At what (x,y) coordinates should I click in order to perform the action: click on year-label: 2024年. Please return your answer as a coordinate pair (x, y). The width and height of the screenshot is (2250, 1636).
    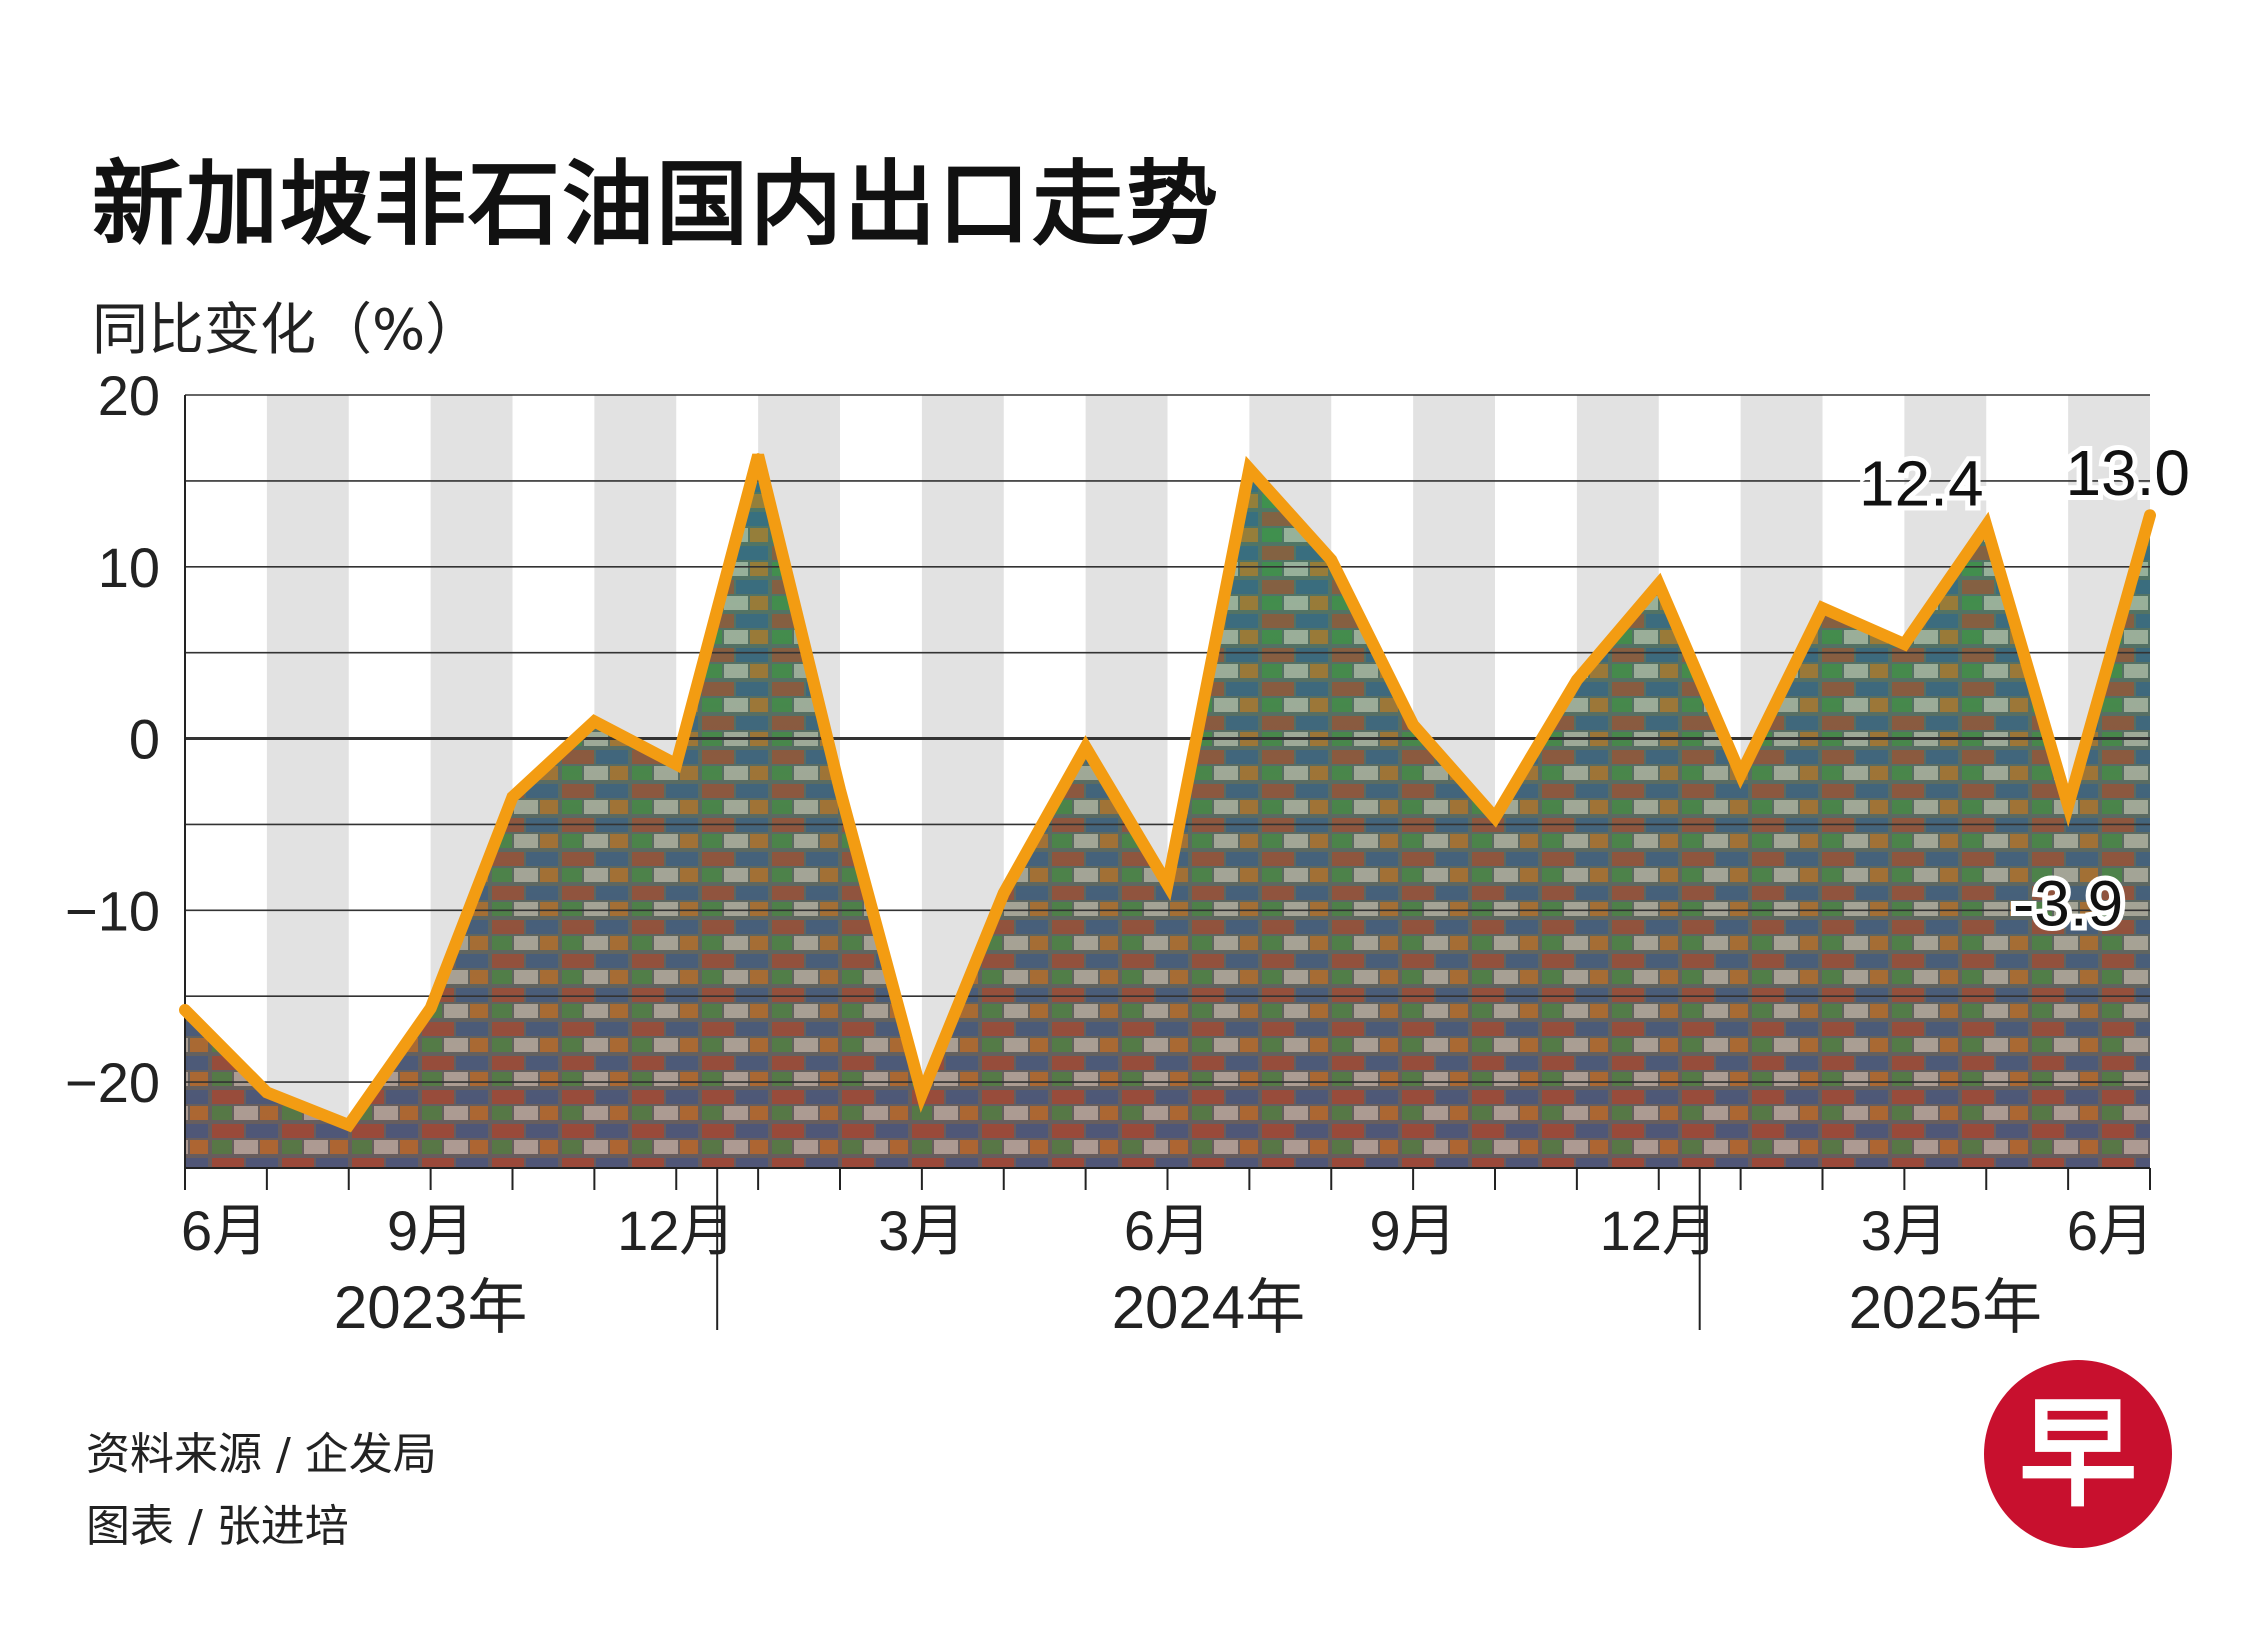
    Looking at the image, I should click on (1208, 1307).